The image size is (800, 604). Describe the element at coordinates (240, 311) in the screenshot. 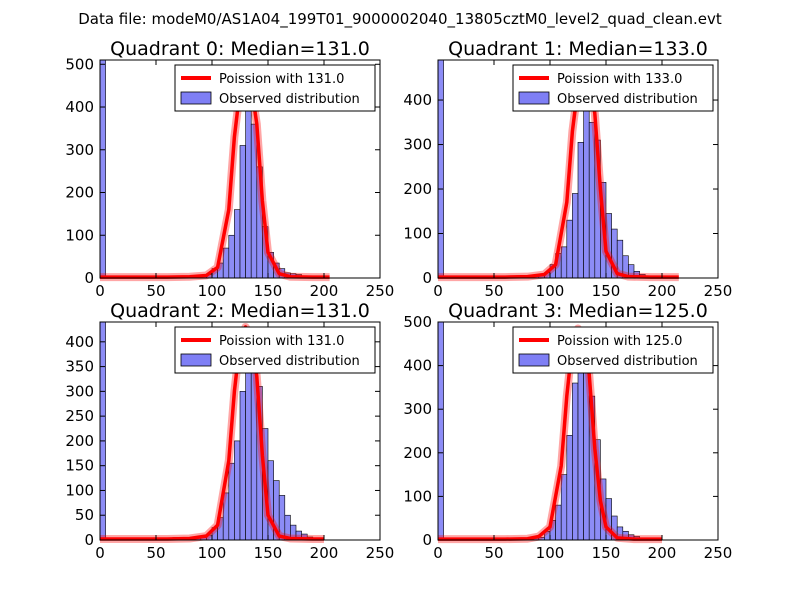

I see `subplot-title: Quadrant 2: Median=131.0` at that location.